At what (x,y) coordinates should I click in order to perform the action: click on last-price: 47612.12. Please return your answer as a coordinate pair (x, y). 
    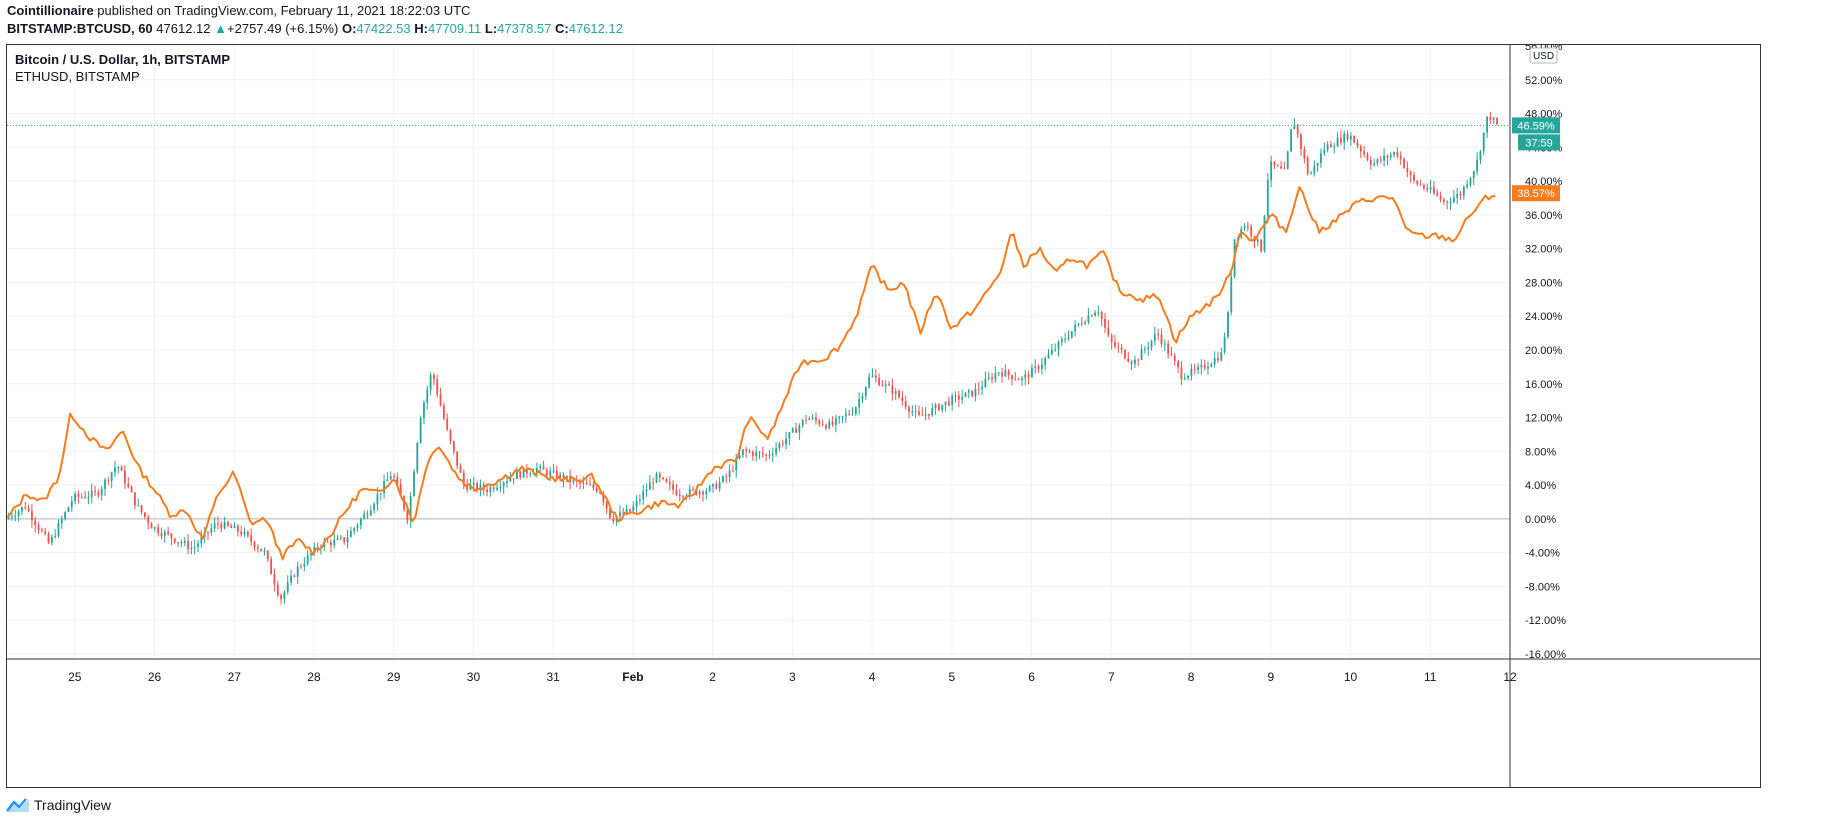
    Looking at the image, I should click on (183, 28).